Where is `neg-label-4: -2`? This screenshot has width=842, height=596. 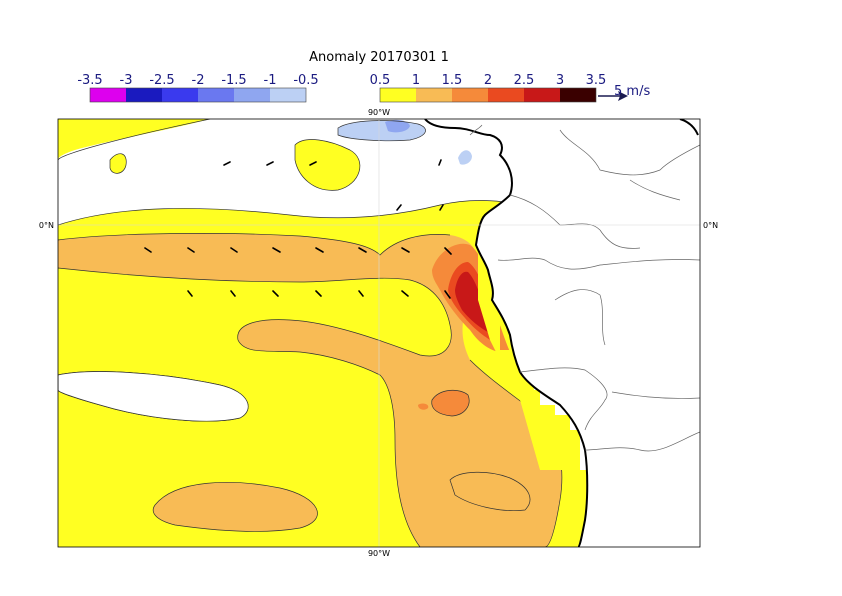
neg-label-4: -2 is located at coordinates (198, 80).